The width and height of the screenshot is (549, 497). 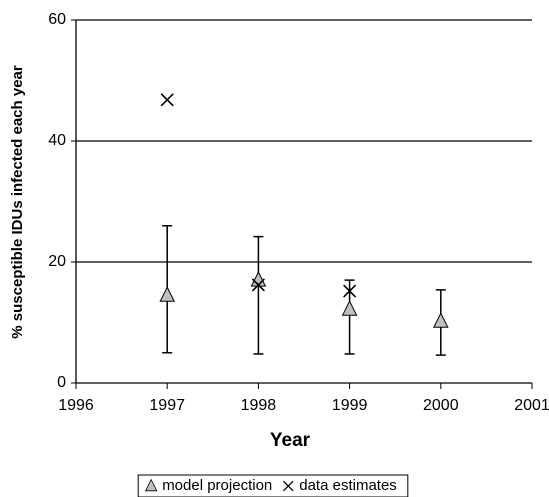 I want to click on y-tick-label: 0, so click(x=61, y=382).